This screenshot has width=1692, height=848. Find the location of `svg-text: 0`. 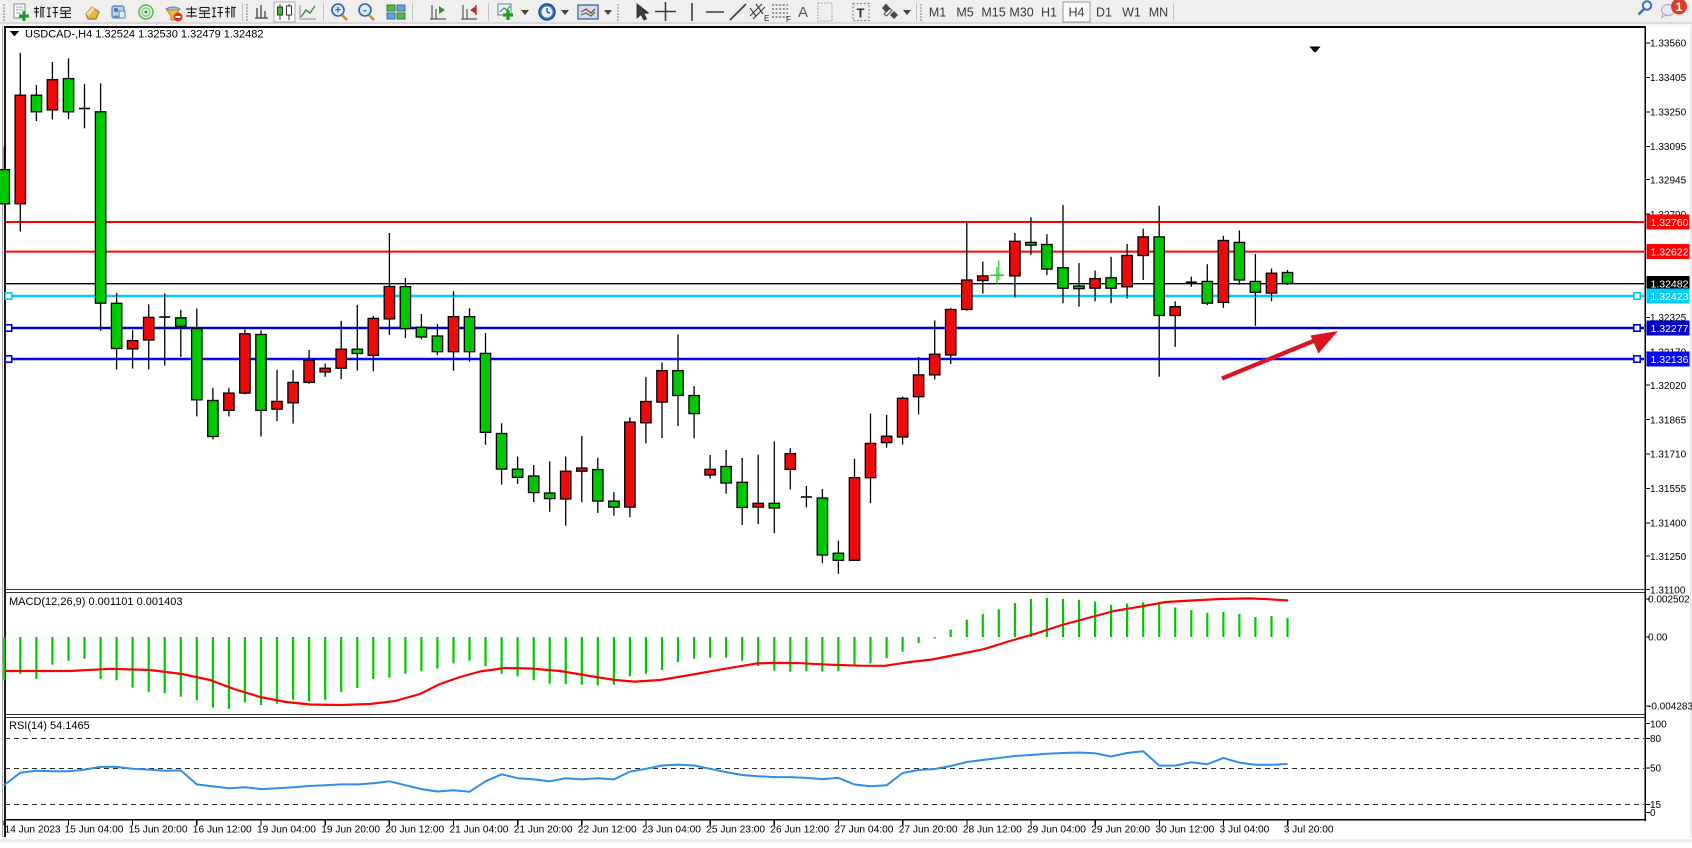

svg-text: 0 is located at coordinates (1653, 813).